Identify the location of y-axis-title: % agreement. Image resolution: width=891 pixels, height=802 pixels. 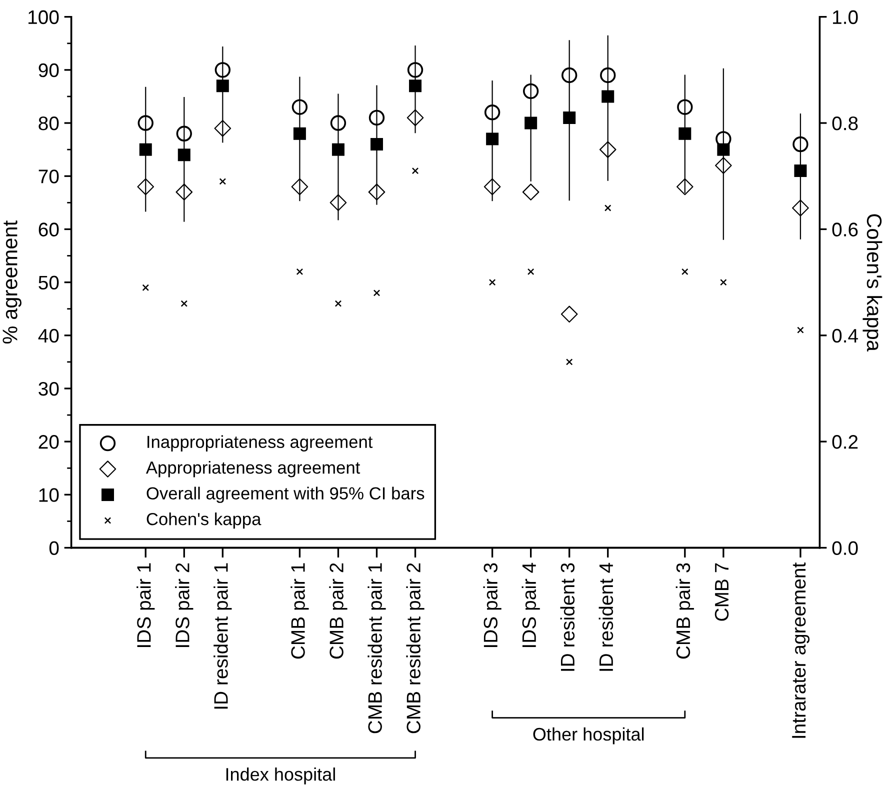
(12, 282).